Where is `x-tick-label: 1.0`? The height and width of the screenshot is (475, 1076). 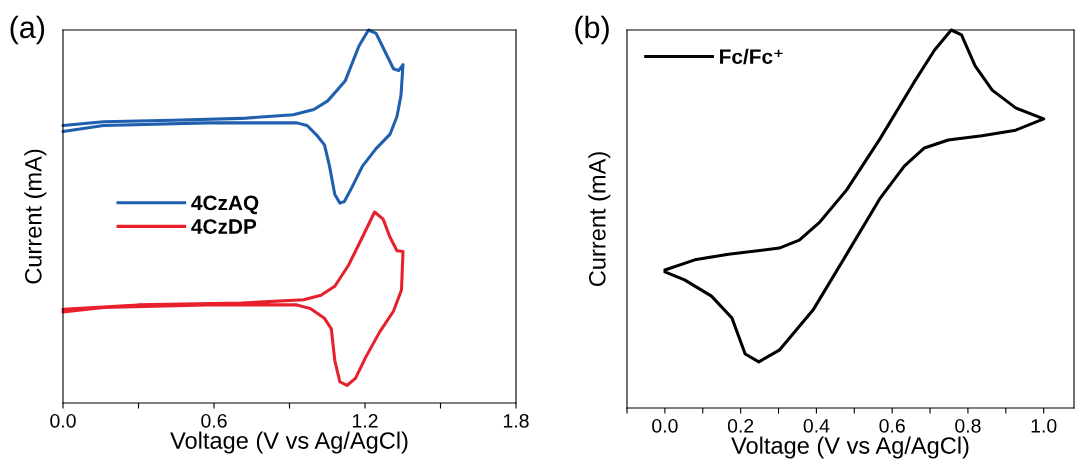
x-tick-label: 1.0 is located at coordinates (1044, 425).